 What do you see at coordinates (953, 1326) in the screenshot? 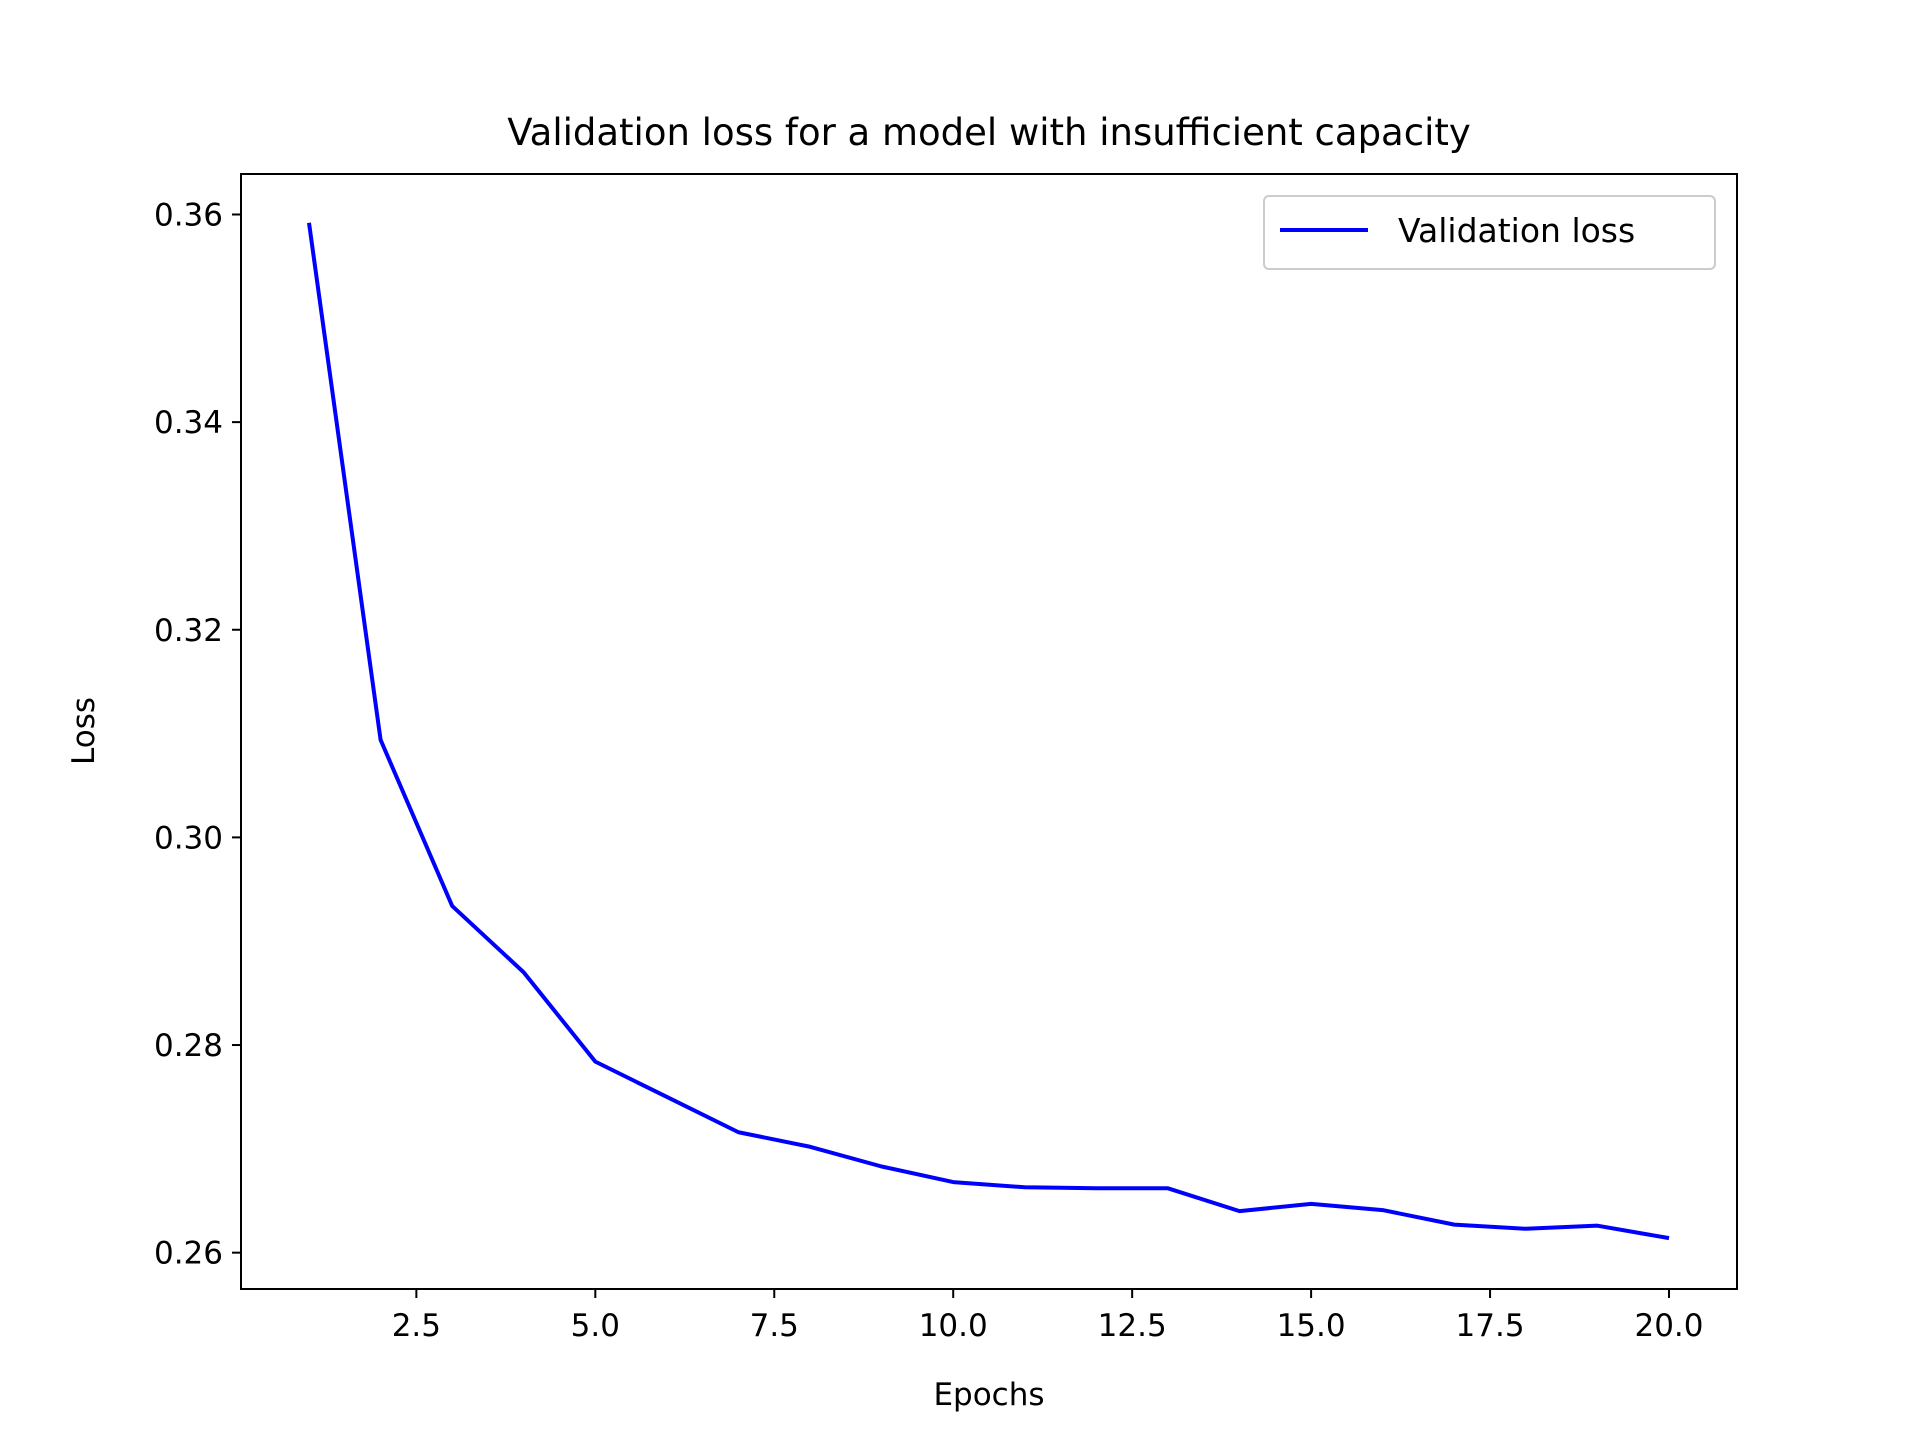
I see `x-tick-label: 10.0` at bounding box center [953, 1326].